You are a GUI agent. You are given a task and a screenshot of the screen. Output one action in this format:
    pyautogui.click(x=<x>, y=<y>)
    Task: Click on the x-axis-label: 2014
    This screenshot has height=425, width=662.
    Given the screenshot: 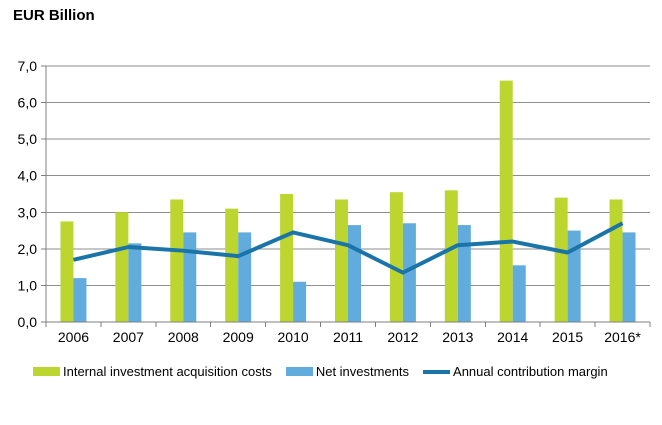 What is the action you would take?
    pyautogui.click(x=512, y=337)
    